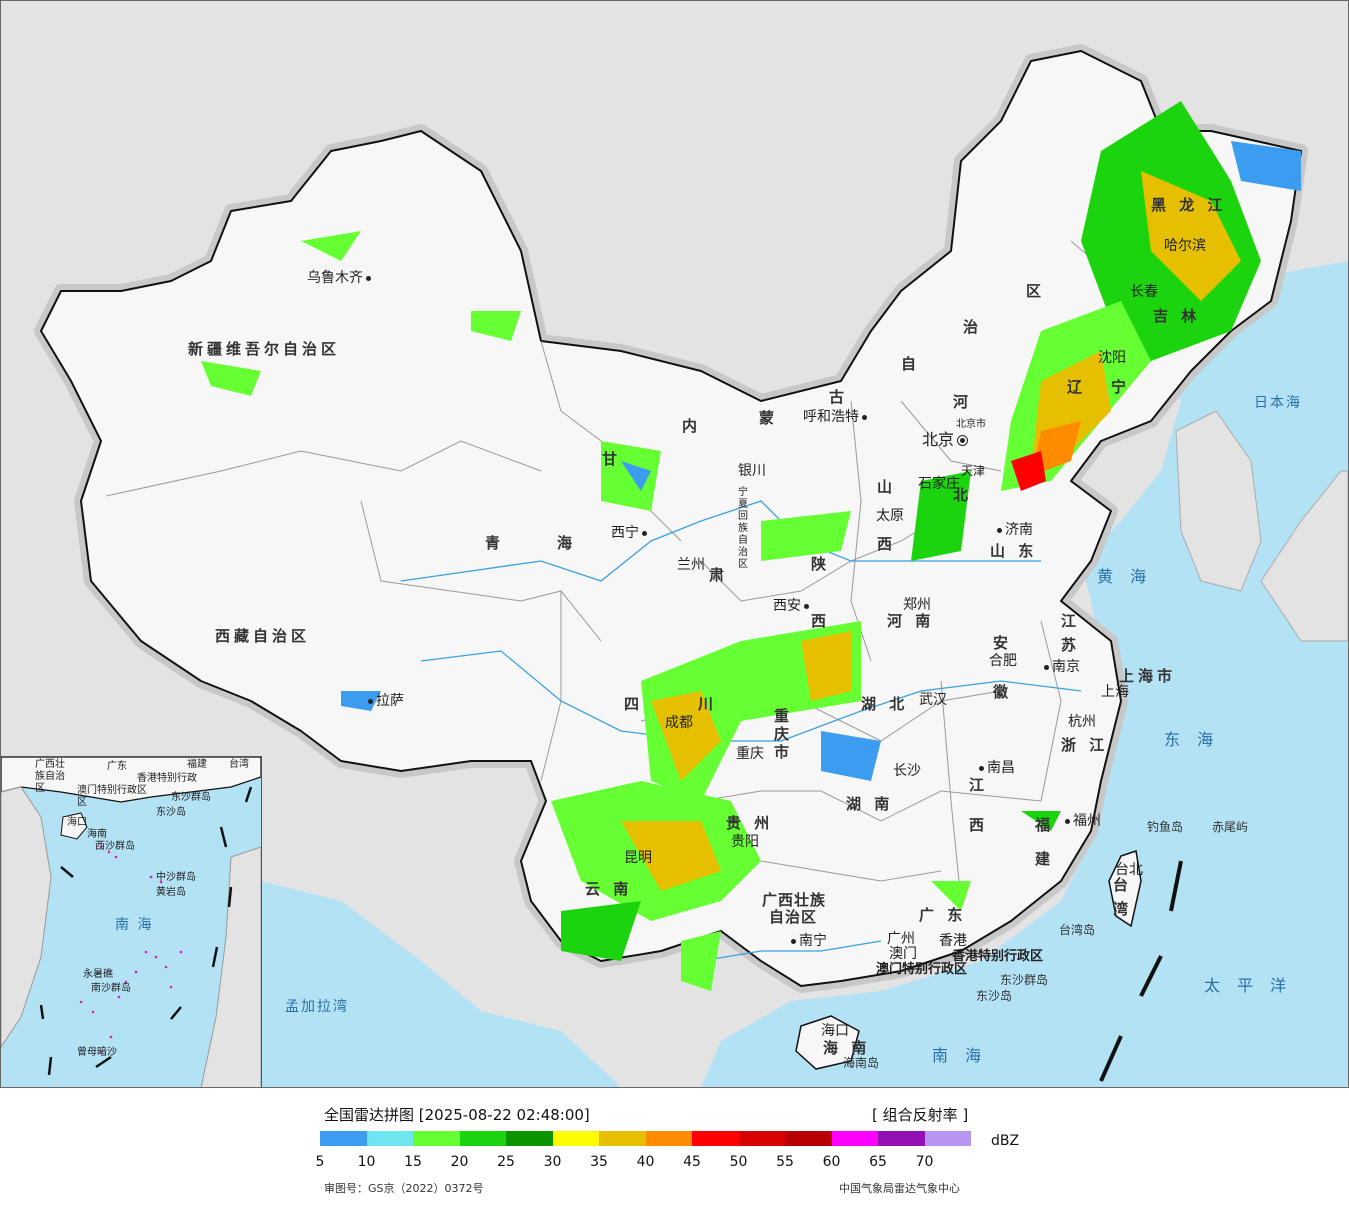 The height and width of the screenshot is (1208, 1349). Describe the element at coordinates (878, 1162) in the screenshot. I see `legend-tick: 65` at that location.